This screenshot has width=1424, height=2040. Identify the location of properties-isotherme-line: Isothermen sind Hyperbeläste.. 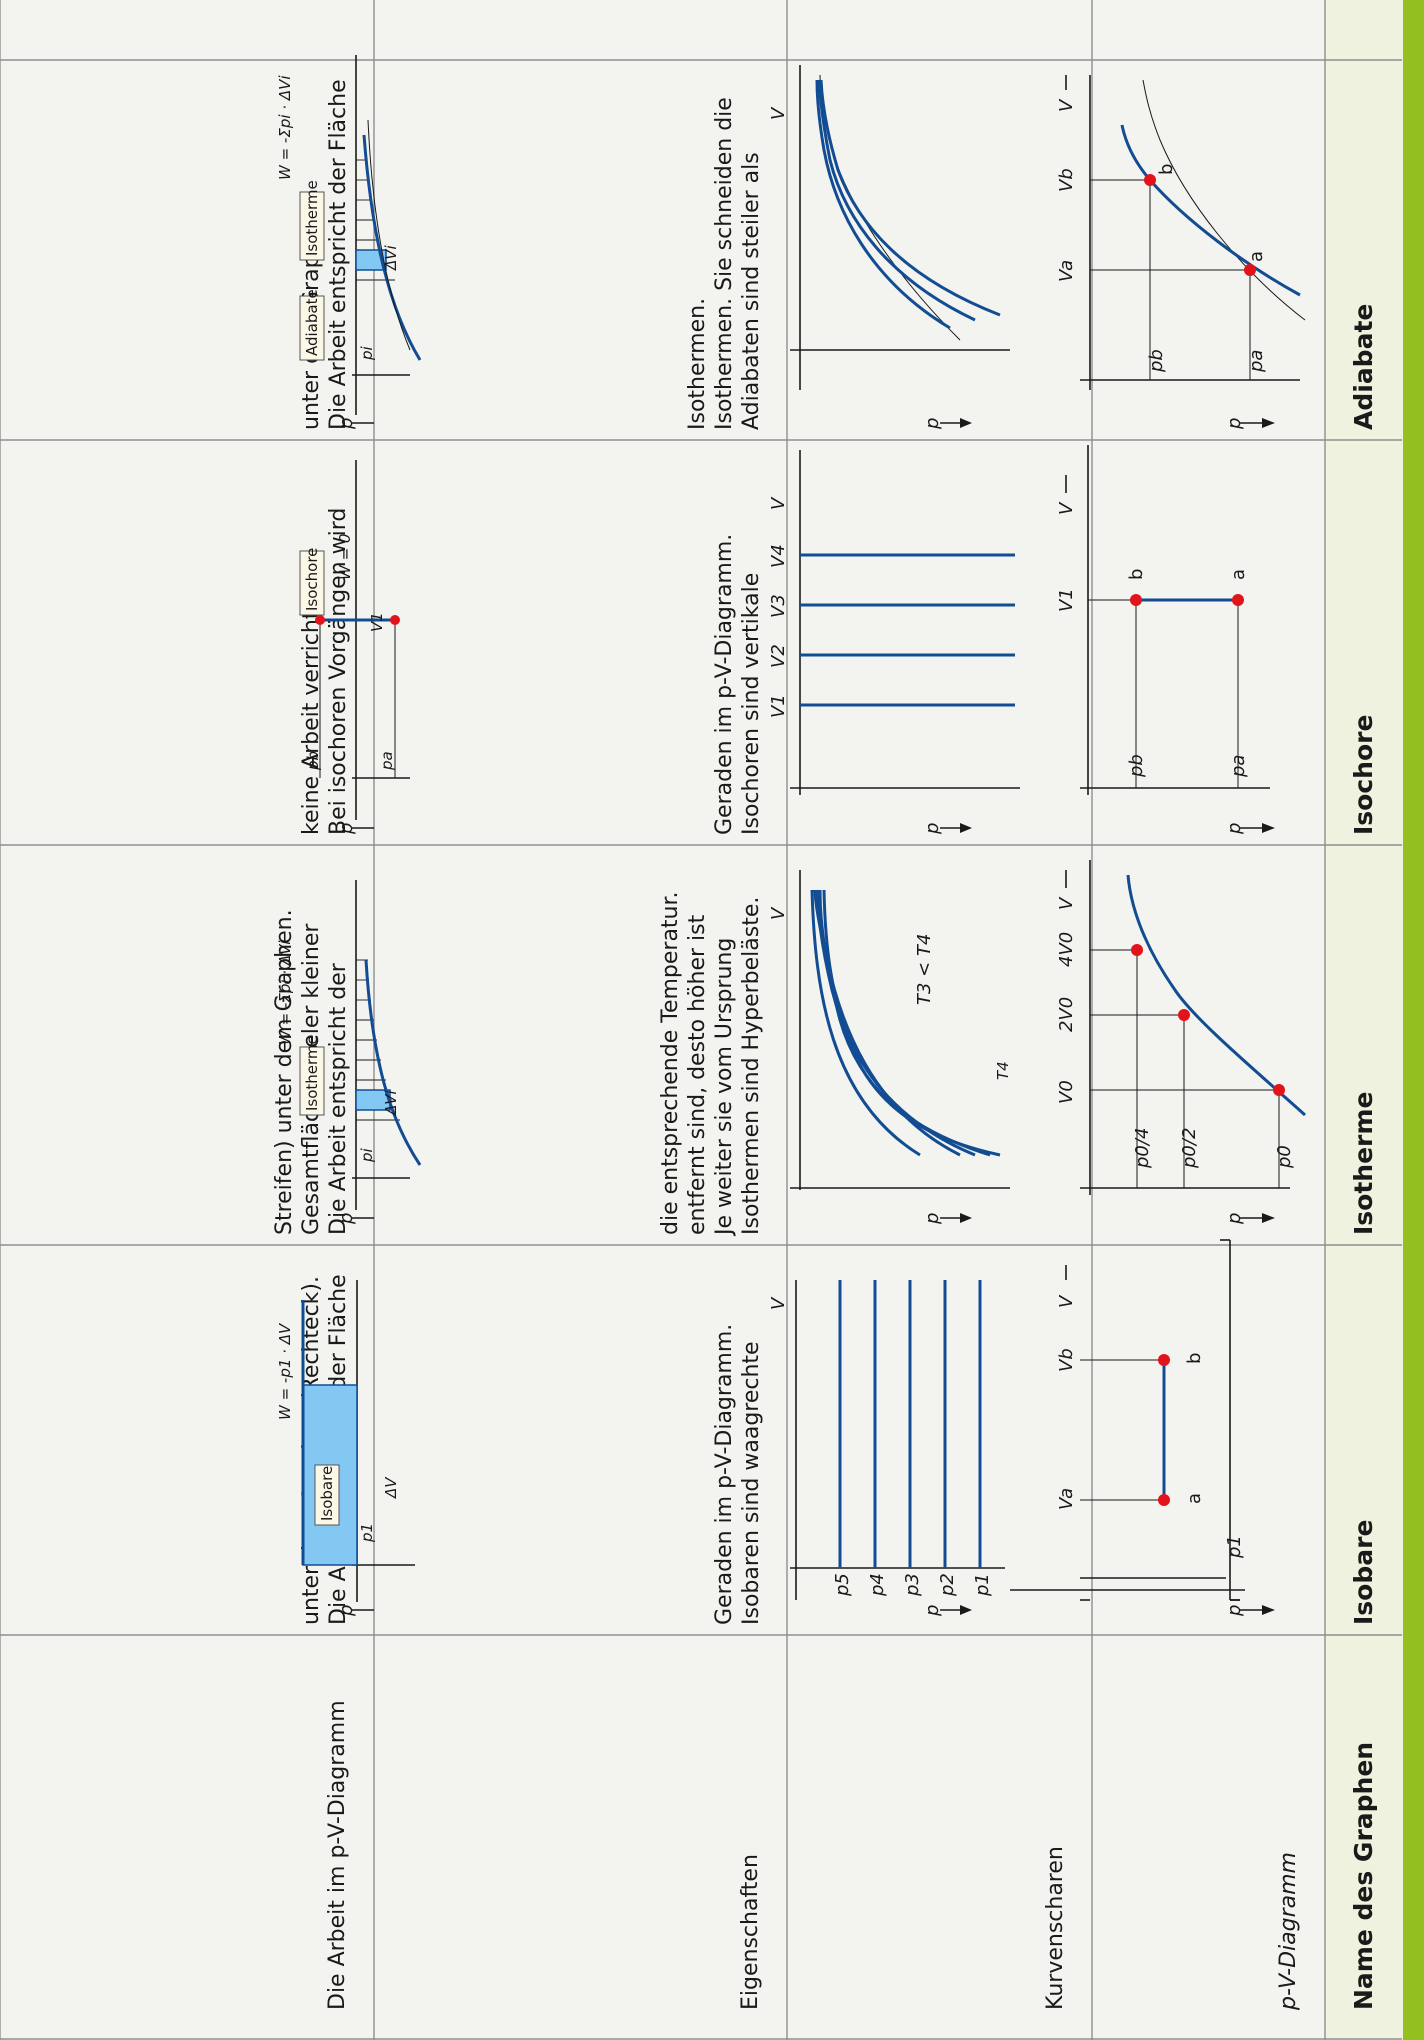
(751, 1066).